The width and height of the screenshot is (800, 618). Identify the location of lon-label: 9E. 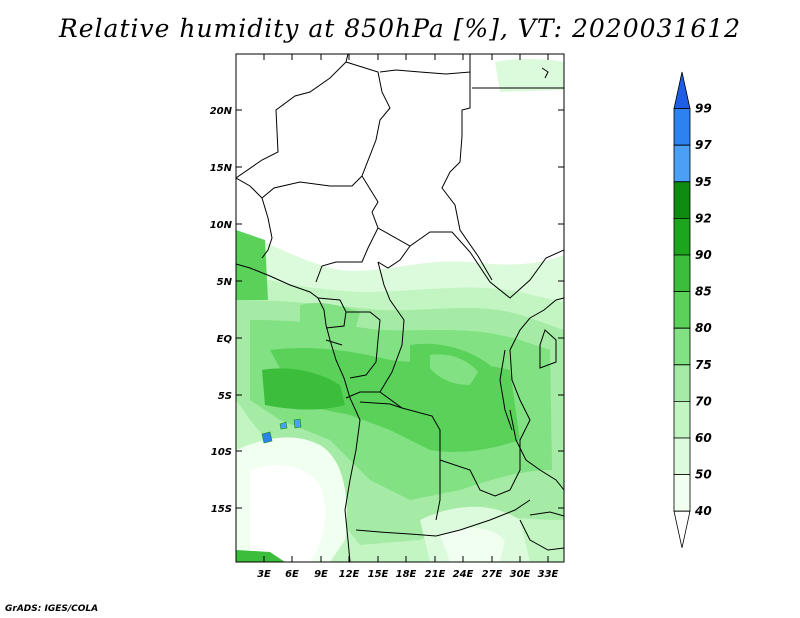
(321, 574).